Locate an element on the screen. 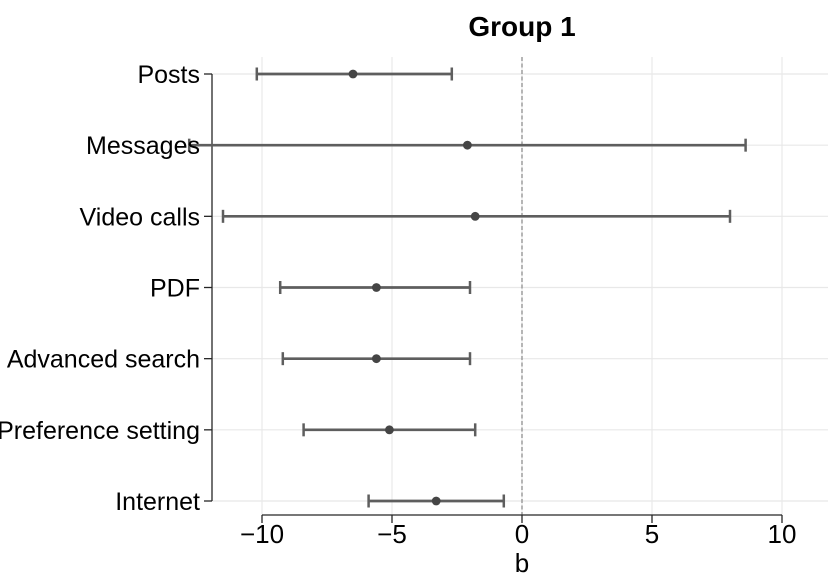 Image resolution: width=830 pixels, height=588 pixels. category-label: Posts is located at coordinates (168, 75).